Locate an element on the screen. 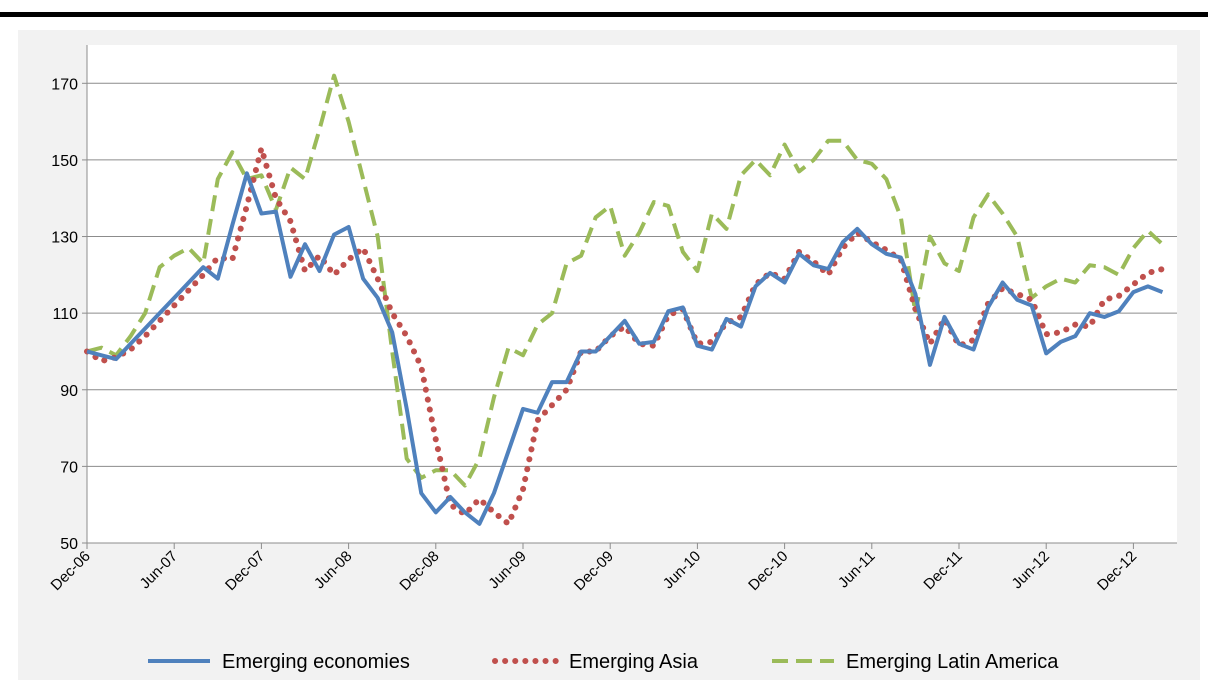 Image resolution: width=1208 pixels, height=685 pixels. y-tick-label: 130 is located at coordinates (64, 238).